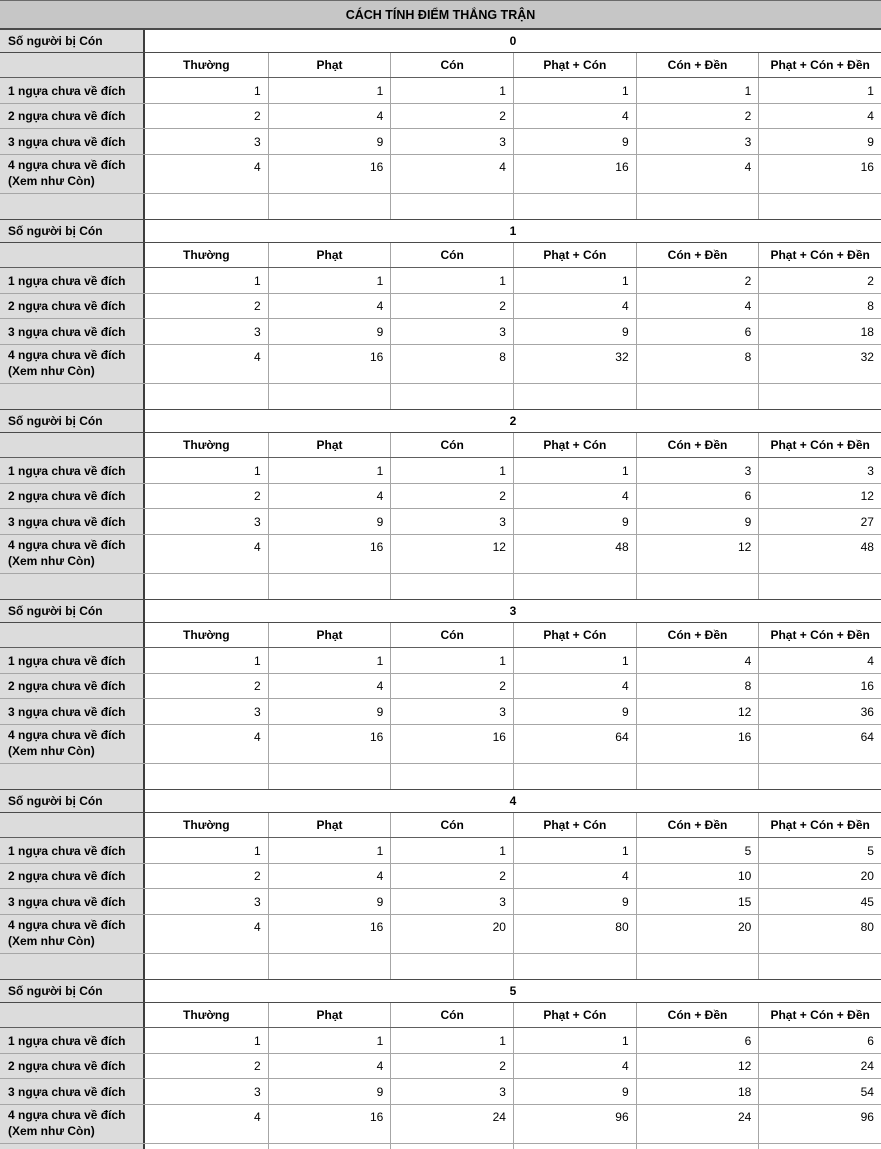  I want to click on row-label: 4 ngựa chưa về đích (Xem như Còn), so click(72, 364).